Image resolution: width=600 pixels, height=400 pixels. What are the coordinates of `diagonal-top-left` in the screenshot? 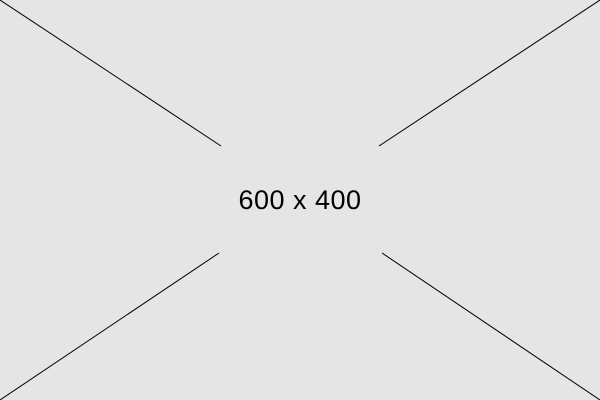 It's located at (111, 73).